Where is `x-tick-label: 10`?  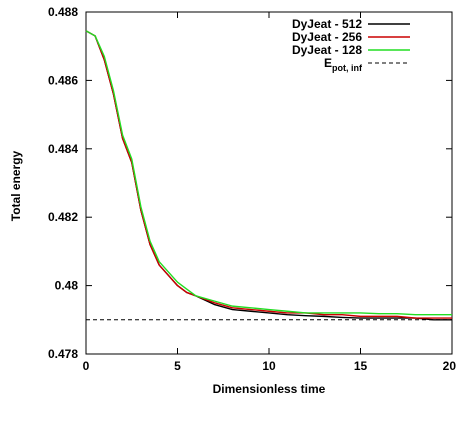
x-tick-label: 10 is located at coordinates (269, 366).